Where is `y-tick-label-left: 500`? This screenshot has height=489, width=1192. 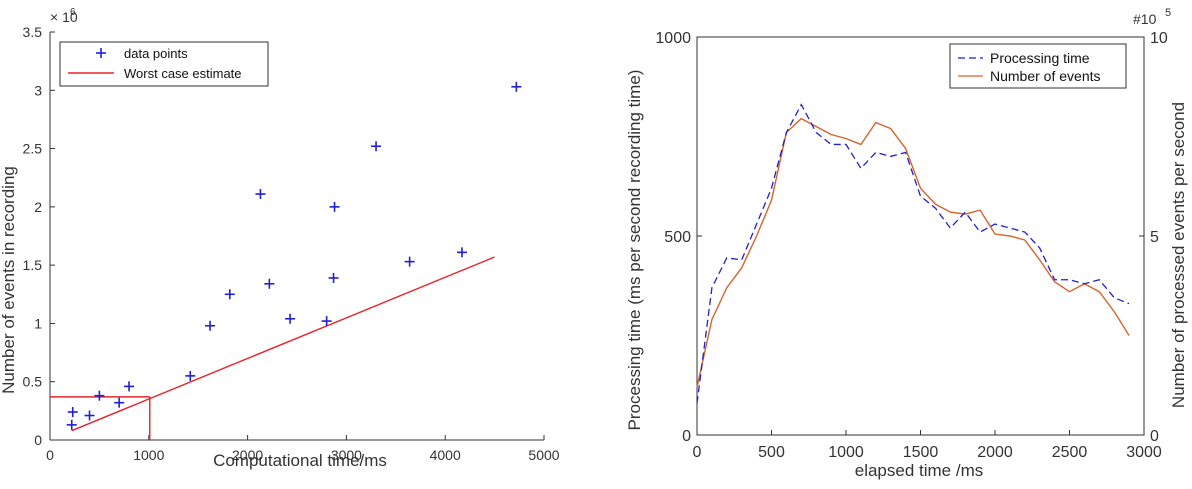 y-tick-label-left: 500 is located at coordinates (677, 237).